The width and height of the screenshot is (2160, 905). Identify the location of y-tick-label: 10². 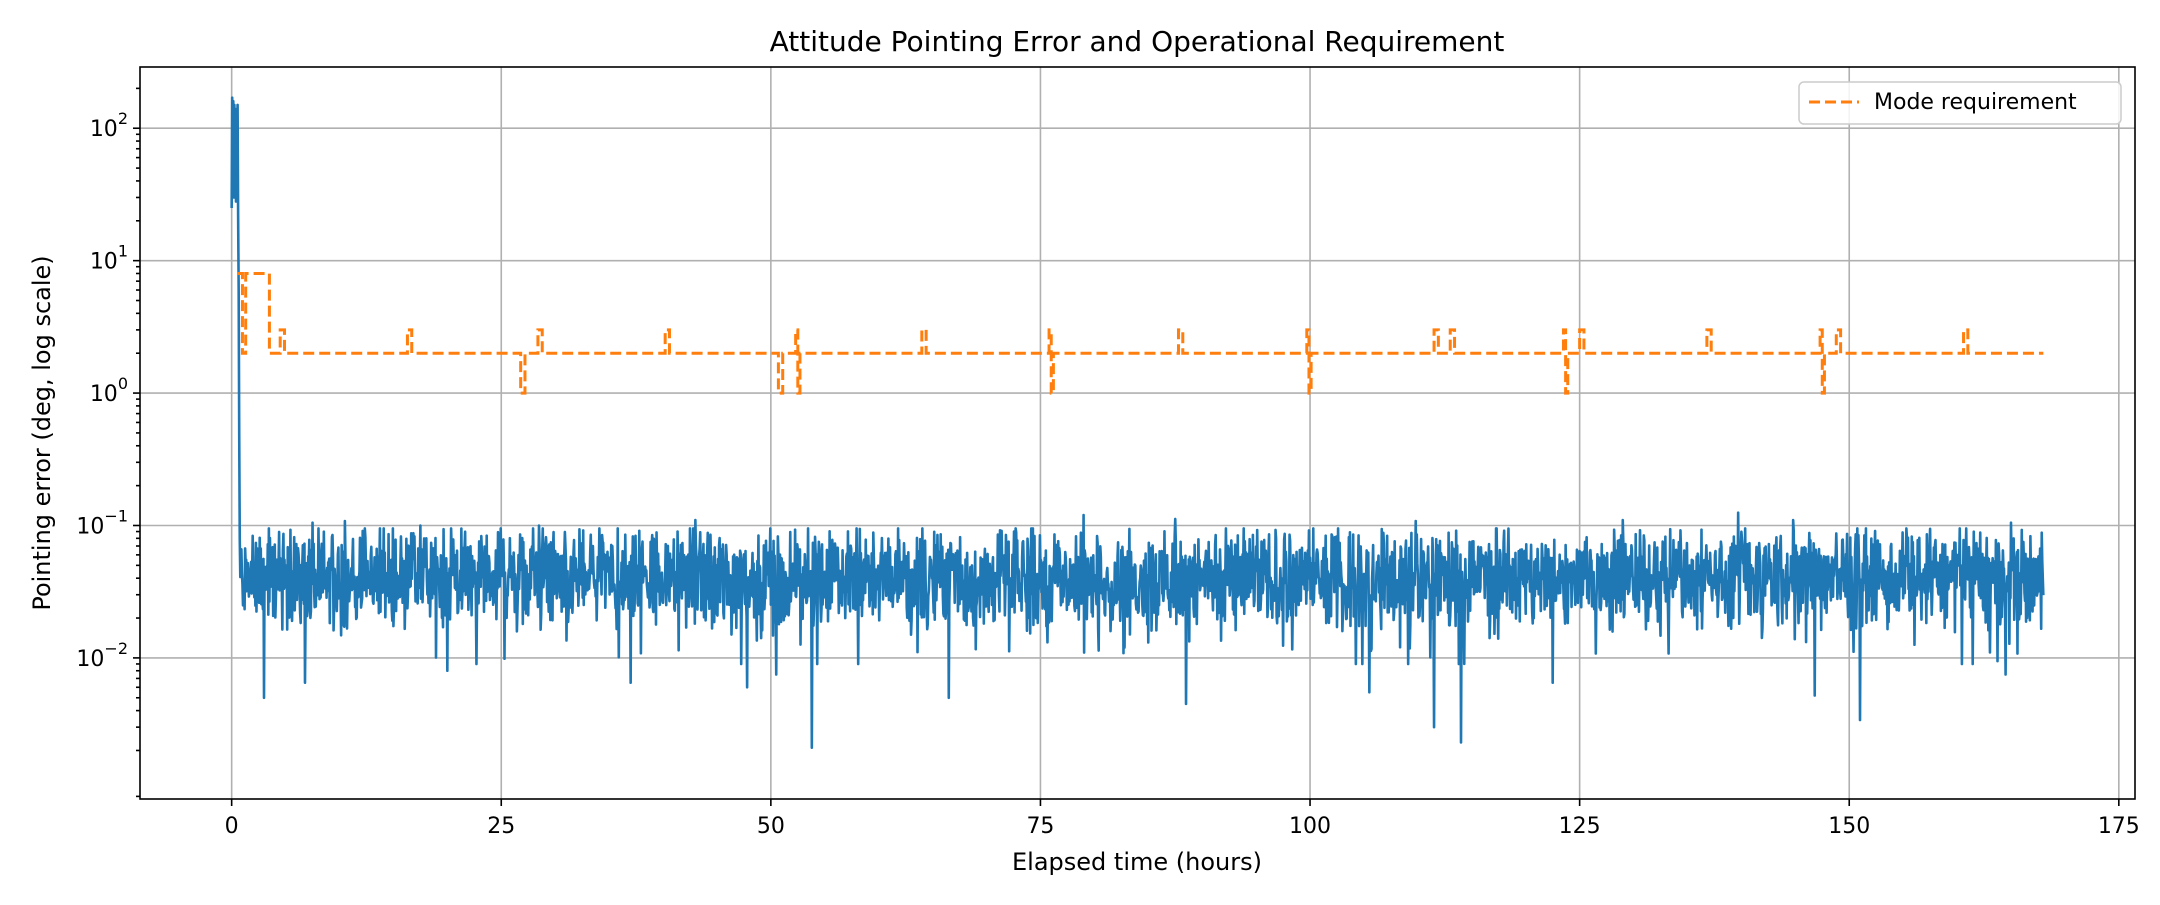
(109, 125).